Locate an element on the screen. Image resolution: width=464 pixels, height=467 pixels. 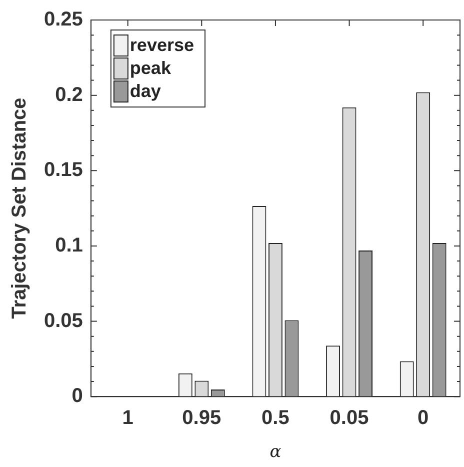
legend-label: reverse is located at coordinates (162, 44).